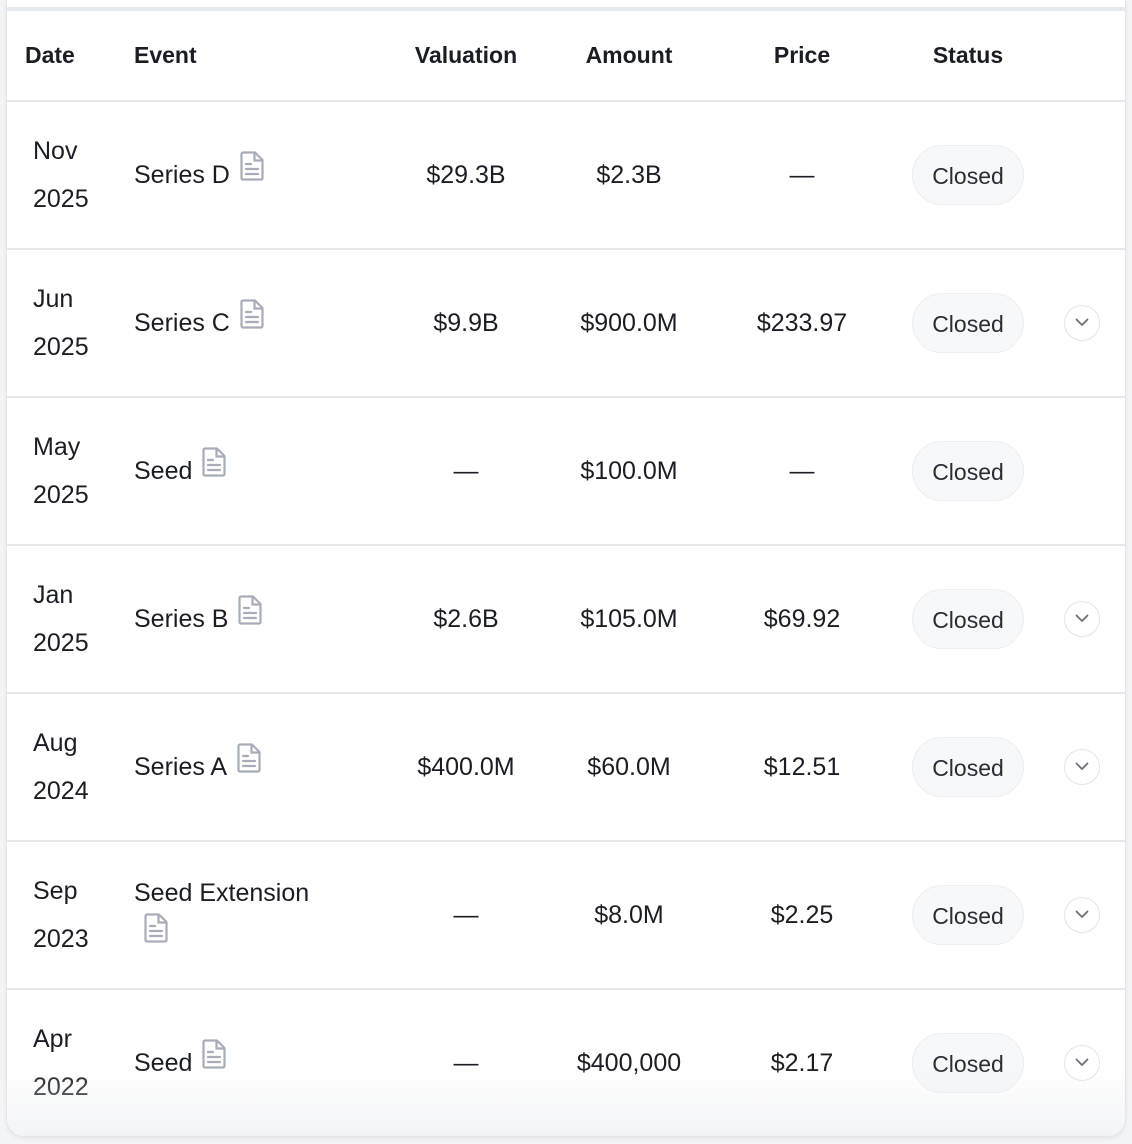  What do you see at coordinates (629, 470) in the screenshot?
I see `amount-cell: $100.0M` at bounding box center [629, 470].